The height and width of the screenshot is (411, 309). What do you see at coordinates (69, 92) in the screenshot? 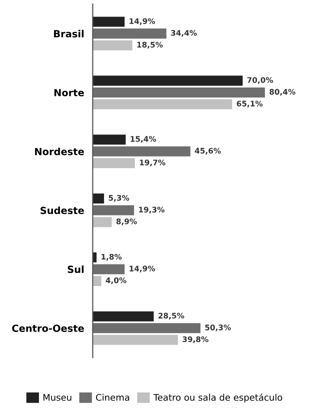
I see `y-tick-label: Norte` at bounding box center [69, 92].